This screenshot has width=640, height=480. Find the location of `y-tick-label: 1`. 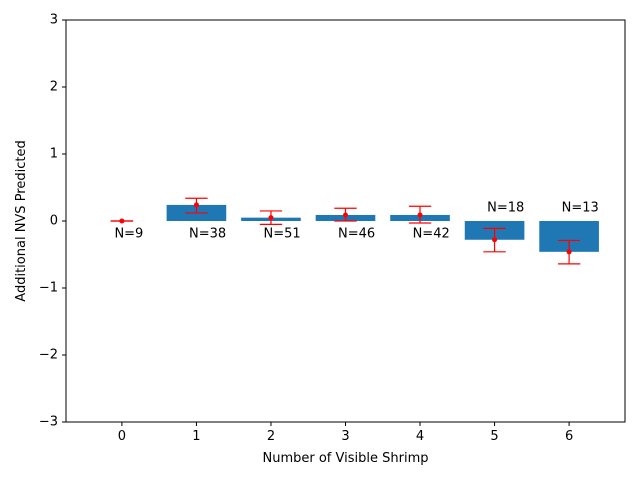

y-tick-label: 1 is located at coordinates (54, 154).